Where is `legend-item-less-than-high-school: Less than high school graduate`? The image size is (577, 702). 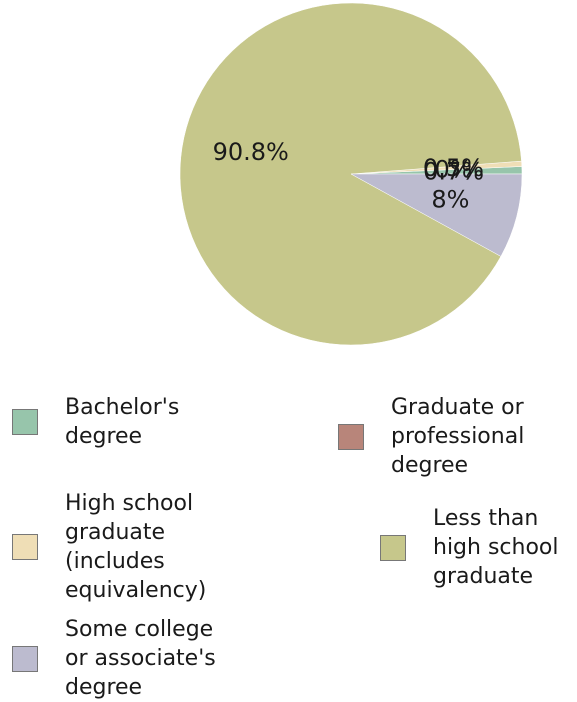 legend-item-less-than-high-school: Less than high school graduate is located at coordinates (469, 547).